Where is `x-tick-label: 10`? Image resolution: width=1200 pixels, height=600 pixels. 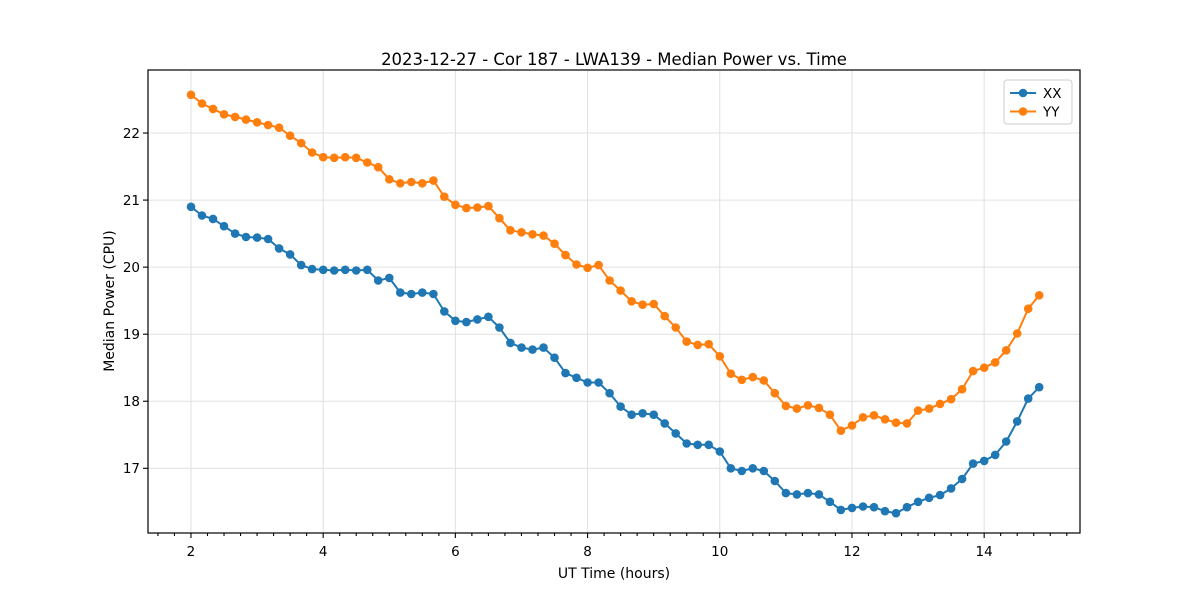
x-tick-label: 10 is located at coordinates (719, 552).